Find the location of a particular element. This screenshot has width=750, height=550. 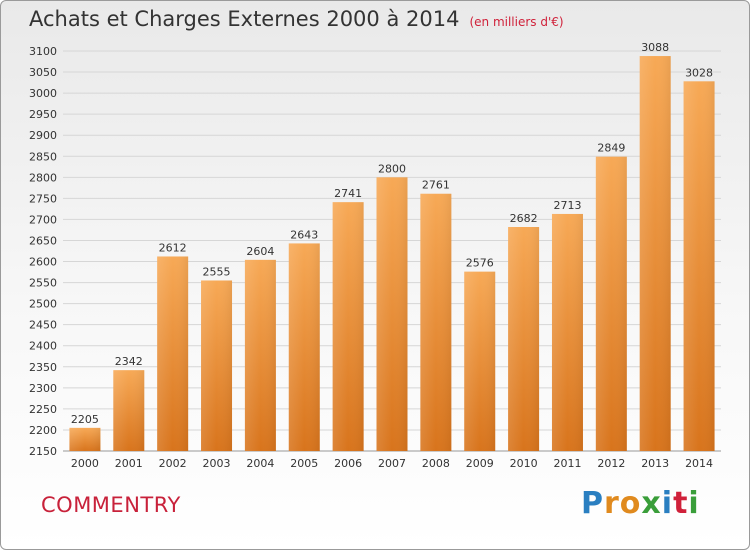

value-label: 2205 is located at coordinates (85, 419).